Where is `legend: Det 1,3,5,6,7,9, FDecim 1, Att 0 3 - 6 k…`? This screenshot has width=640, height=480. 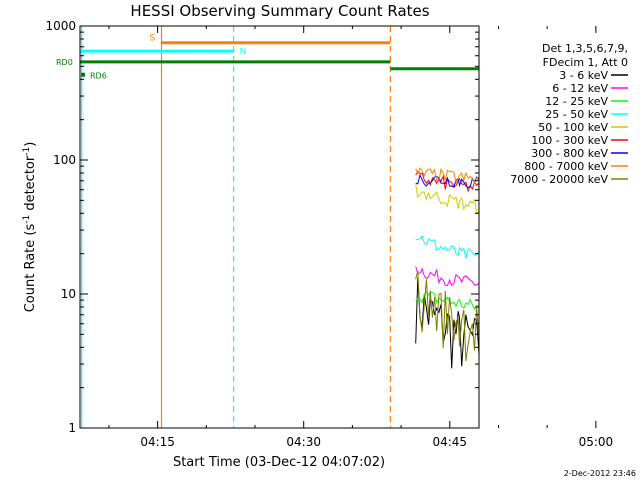
legend: Det 1,3,5,6,7,9, FDecim 1, Att 0 3 - 6 k… is located at coordinates (569, 114).